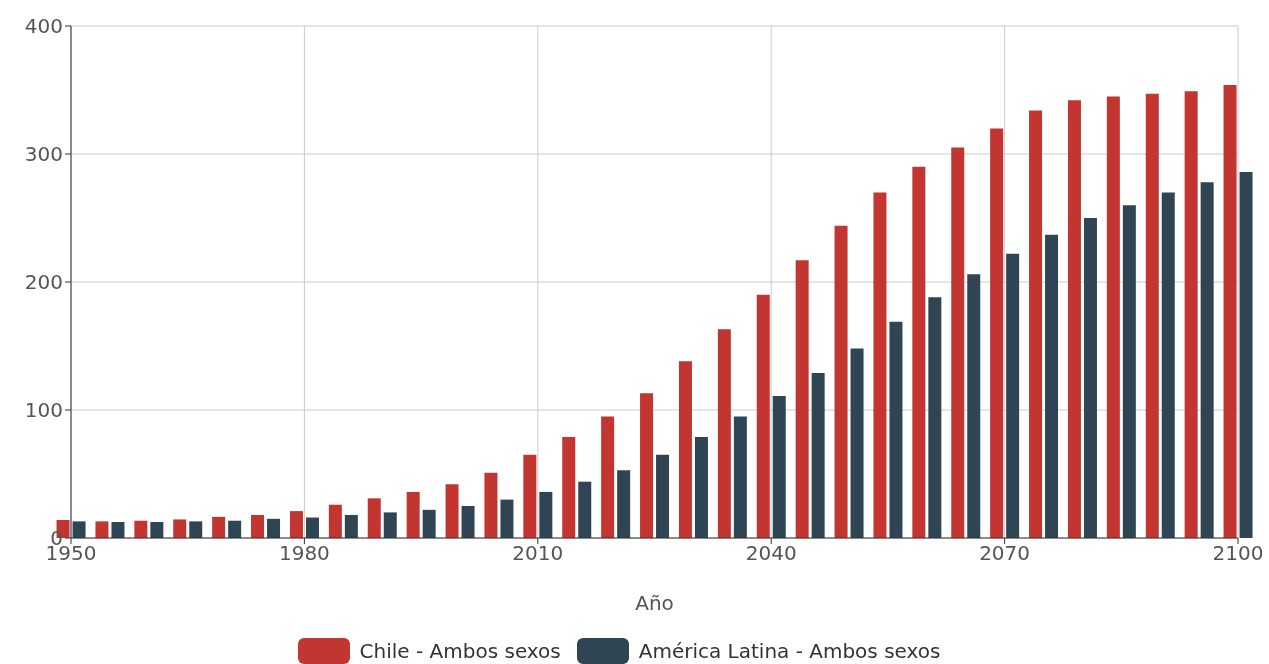 The image size is (1269, 664). I want to click on y-tick-label: 400, so click(43, 26).